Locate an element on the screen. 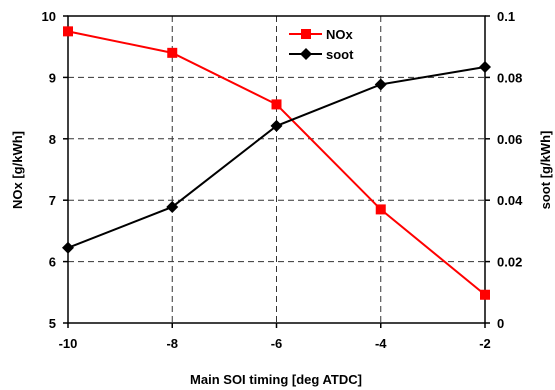 This screenshot has width=555, height=390. y-right-tick-label: 0.1 is located at coordinates (506, 16).